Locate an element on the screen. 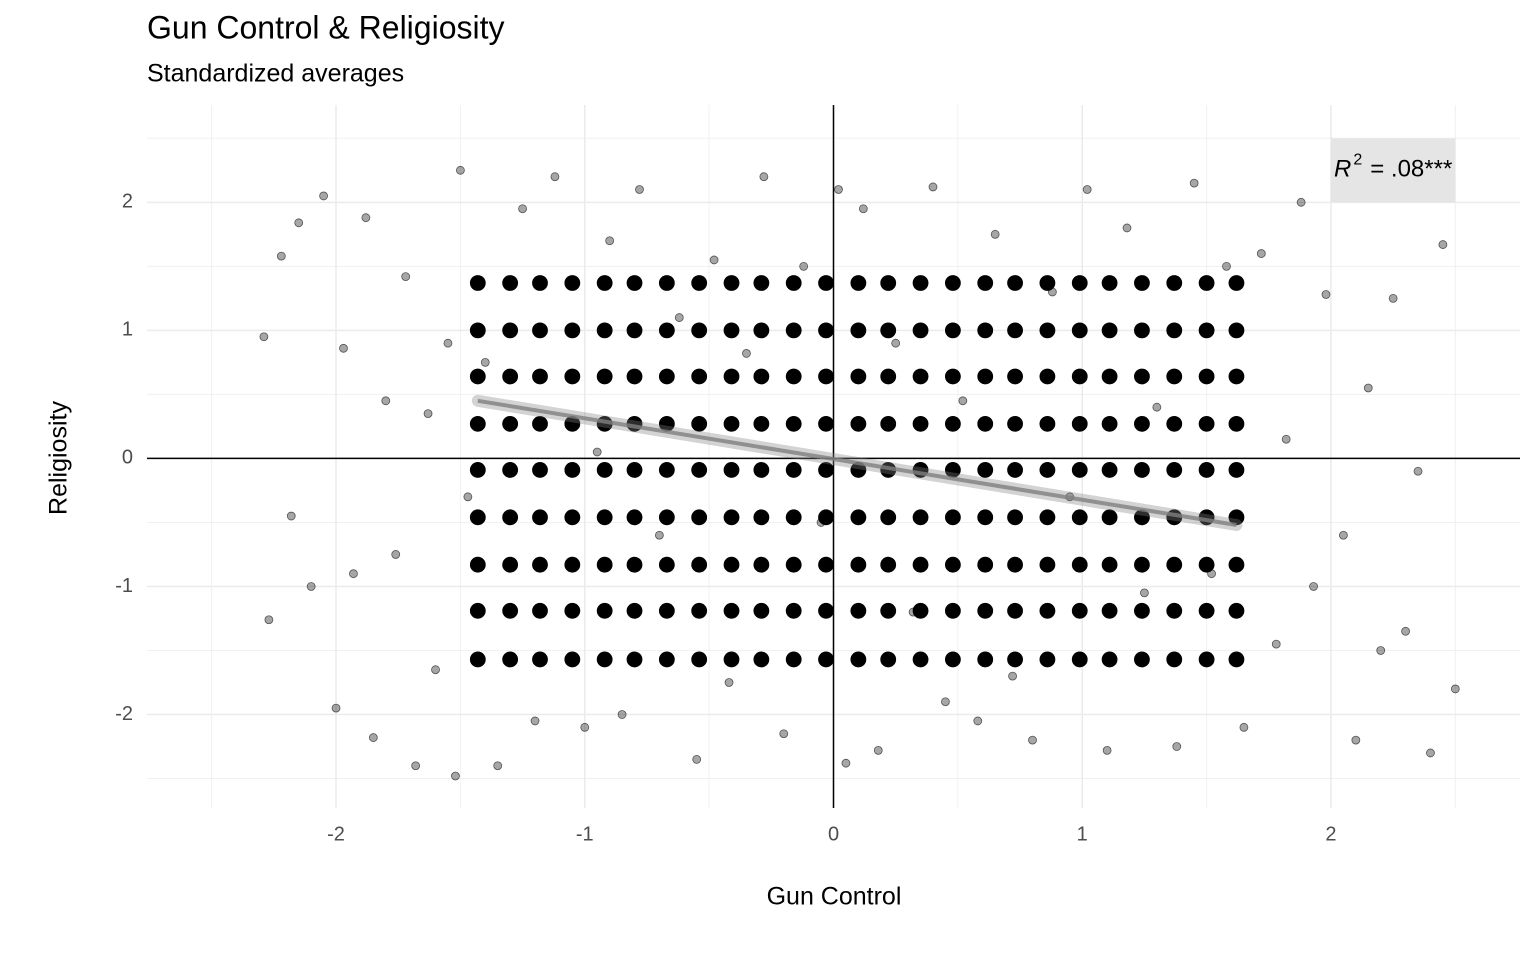 This screenshot has height=960, width=1536. annotation-symbol: R is located at coordinates (1342, 169).